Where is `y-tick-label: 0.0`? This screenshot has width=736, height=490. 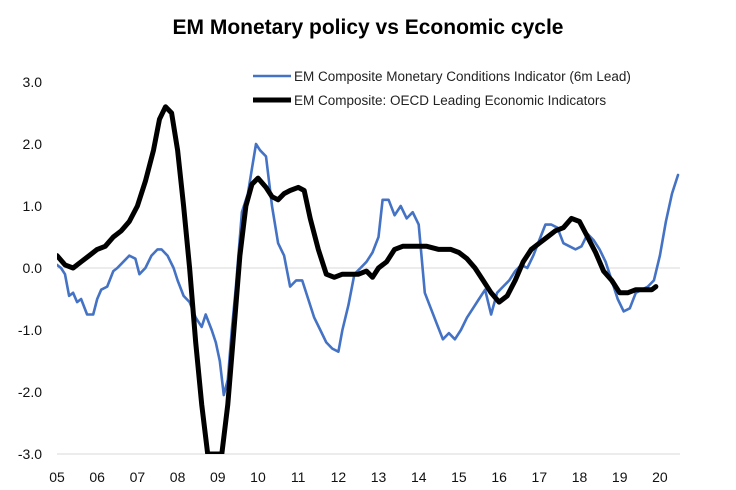
y-tick-label: 0.0 is located at coordinates (33, 268).